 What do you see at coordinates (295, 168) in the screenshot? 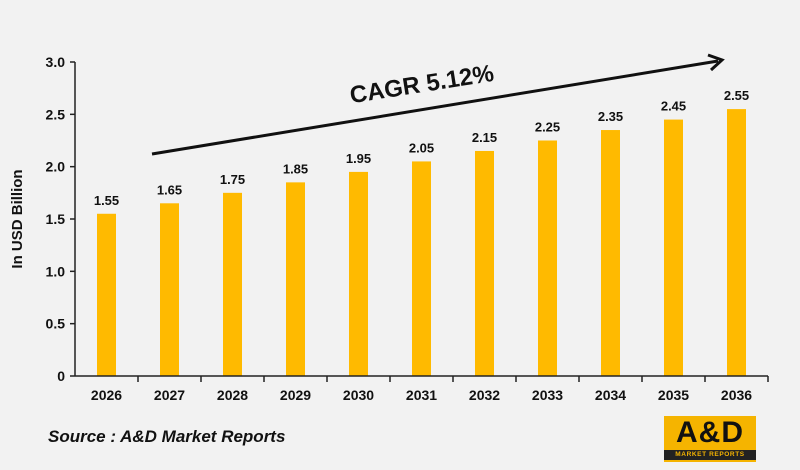
I see `data-label: 1.85` at bounding box center [295, 168].